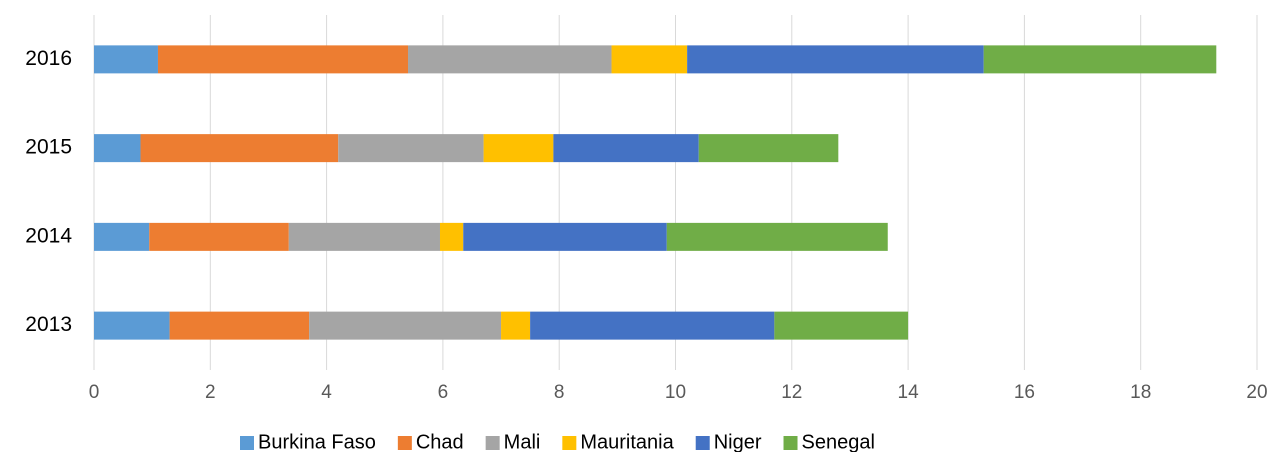 The image size is (1274, 452). Describe the element at coordinates (559, 392) in the screenshot. I see `x-tick-label: 8` at that location.